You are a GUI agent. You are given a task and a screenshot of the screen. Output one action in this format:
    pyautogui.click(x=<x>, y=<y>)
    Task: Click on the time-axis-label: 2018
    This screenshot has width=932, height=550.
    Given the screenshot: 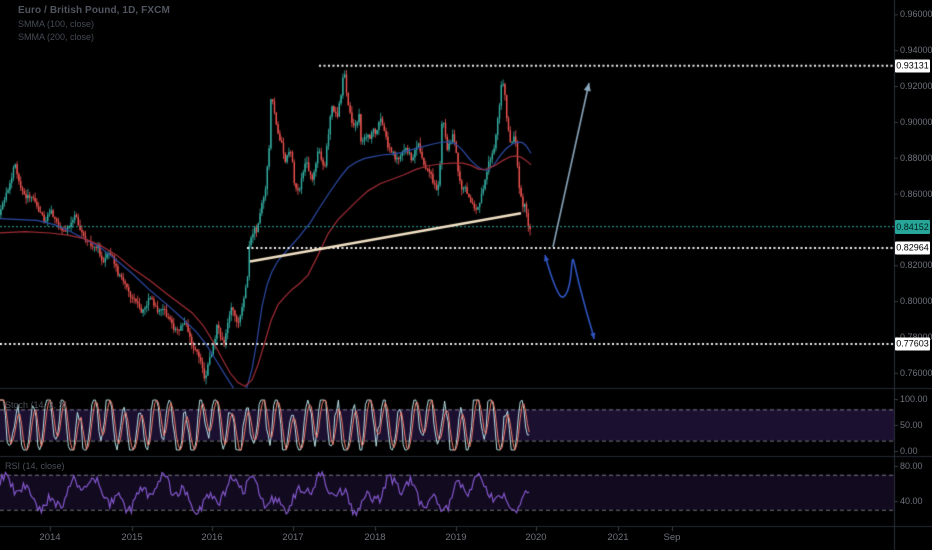 What is the action you would take?
    pyautogui.click(x=375, y=537)
    